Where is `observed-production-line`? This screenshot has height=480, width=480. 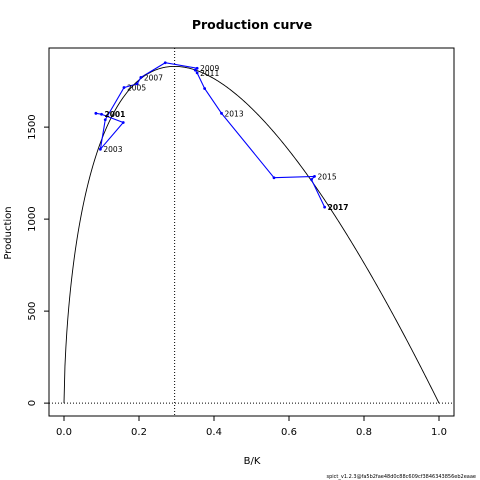
observed-production-line is located at coordinates (210, 135).